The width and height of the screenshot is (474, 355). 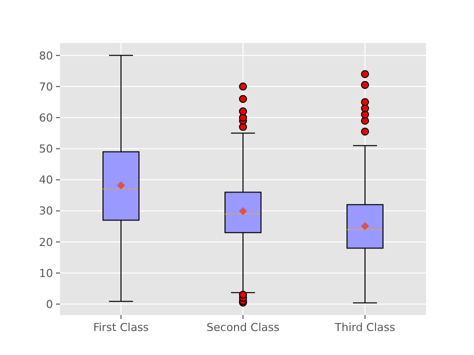 What do you see at coordinates (49, 304) in the screenshot?
I see `y-tick-label: 0` at bounding box center [49, 304].